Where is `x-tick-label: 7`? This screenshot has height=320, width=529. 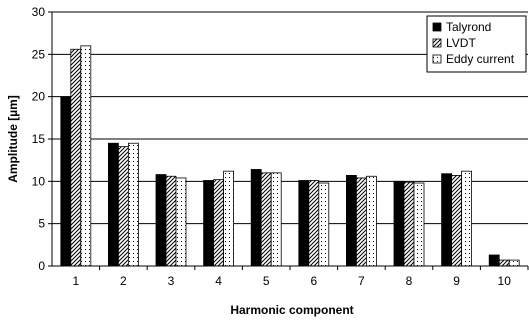
x-tick-label: 7 is located at coordinates (361, 281).